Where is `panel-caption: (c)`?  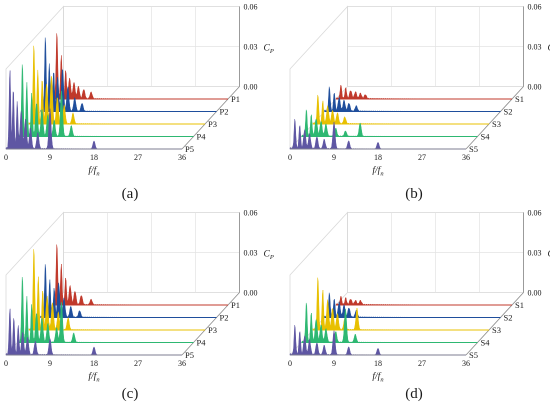 panel-caption: (c) is located at coordinates (130, 394).